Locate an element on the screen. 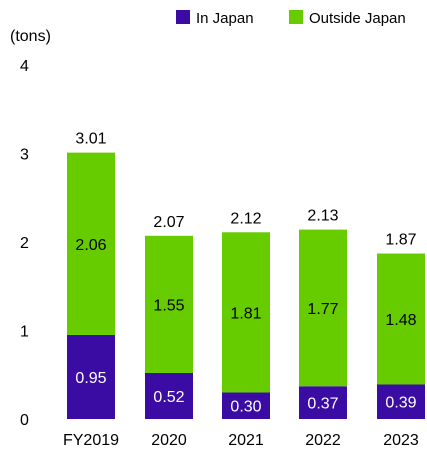  x-axis: FY2019 2020 2021 2022 2023 is located at coordinates (241, 440).